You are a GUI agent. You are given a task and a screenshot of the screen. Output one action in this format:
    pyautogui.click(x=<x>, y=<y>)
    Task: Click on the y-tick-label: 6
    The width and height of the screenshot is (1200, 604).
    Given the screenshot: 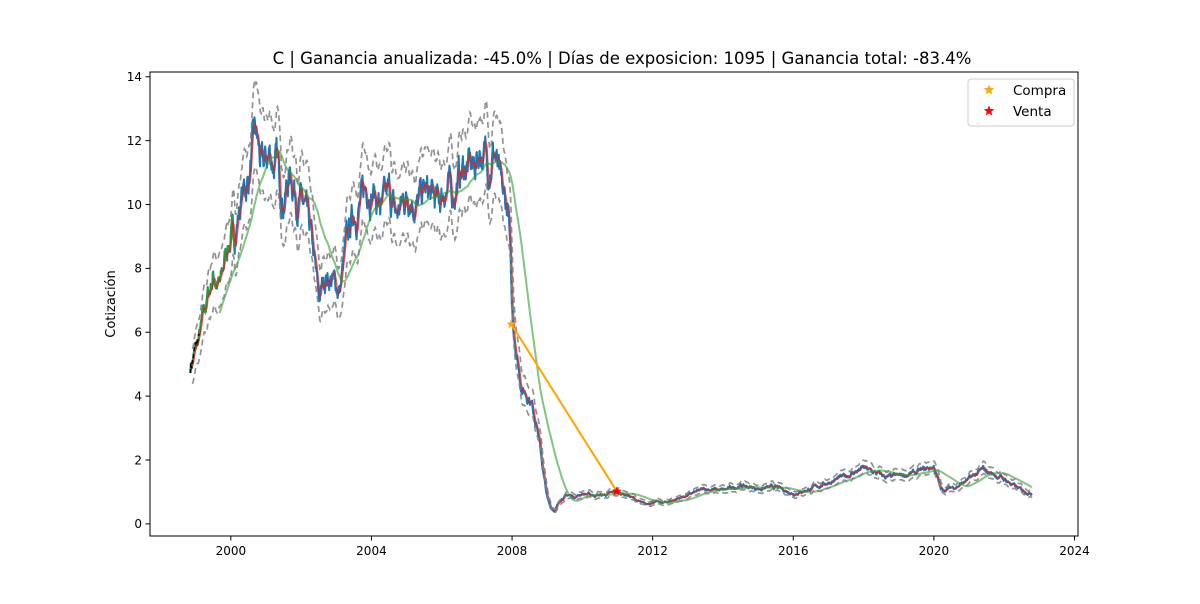 What is the action you would take?
    pyautogui.click(x=138, y=333)
    